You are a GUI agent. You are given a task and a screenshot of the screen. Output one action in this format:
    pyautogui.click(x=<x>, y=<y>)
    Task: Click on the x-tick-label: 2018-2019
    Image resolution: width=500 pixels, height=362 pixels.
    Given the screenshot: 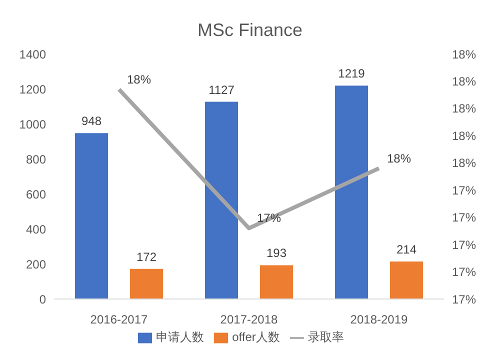 What is the action you would take?
    pyautogui.click(x=379, y=319)
    